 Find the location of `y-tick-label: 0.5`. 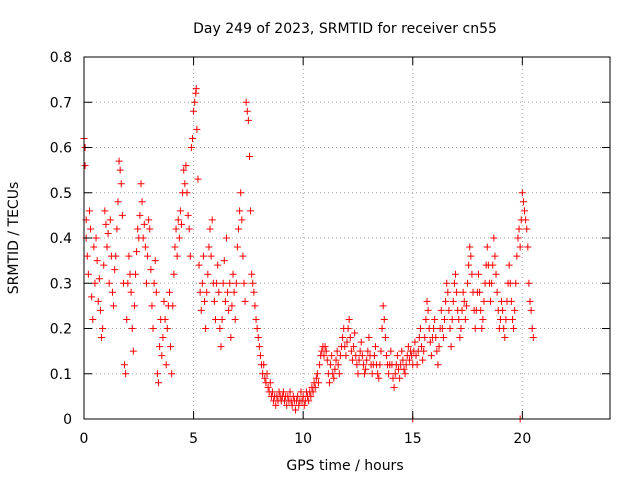

y-tick-label: 0.5 is located at coordinates (61, 194).